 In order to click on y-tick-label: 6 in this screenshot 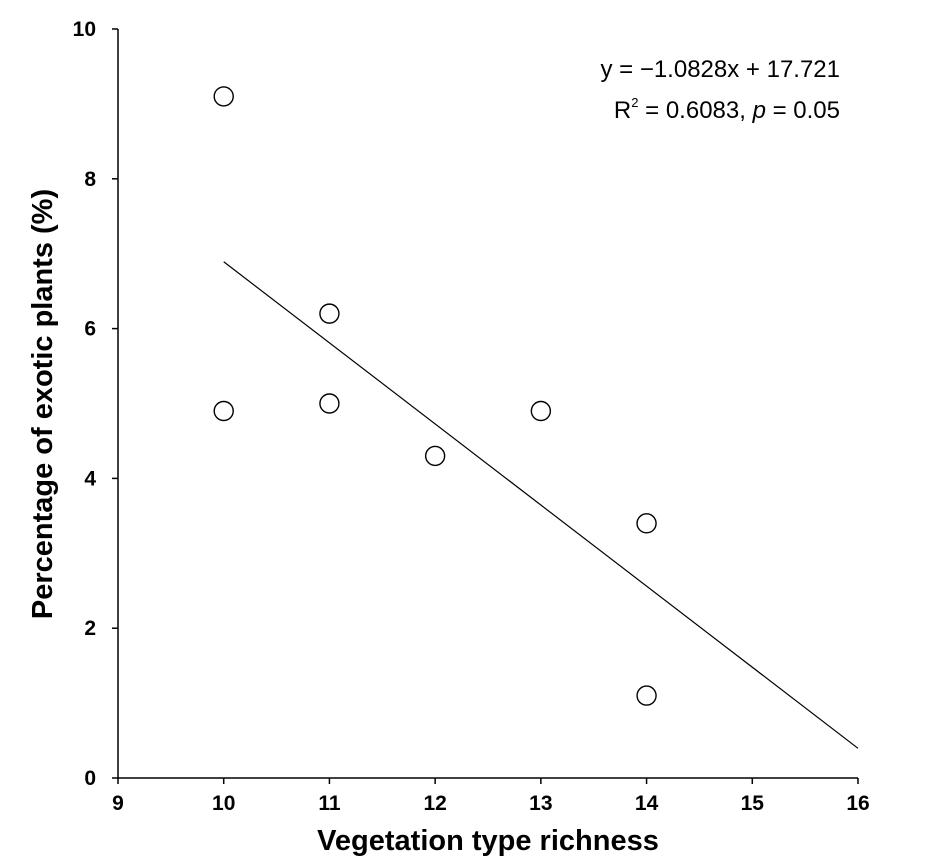, I will do `click(90, 329)`.